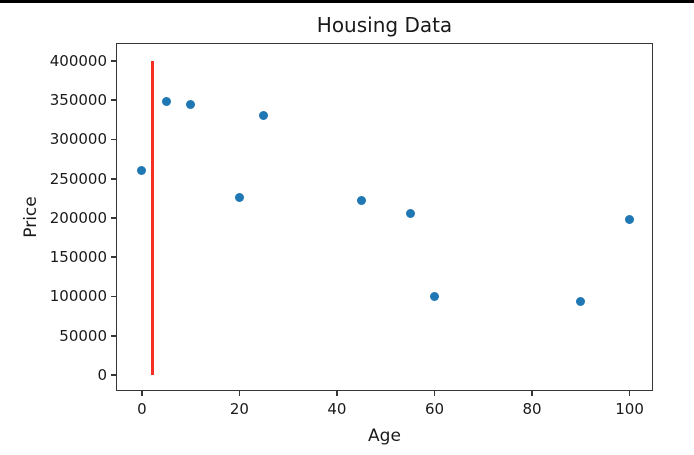 The image size is (694, 455). Describe the element at coordinates (434, 409) in the screenshot. I see `x-tick-label: 60` at that location.